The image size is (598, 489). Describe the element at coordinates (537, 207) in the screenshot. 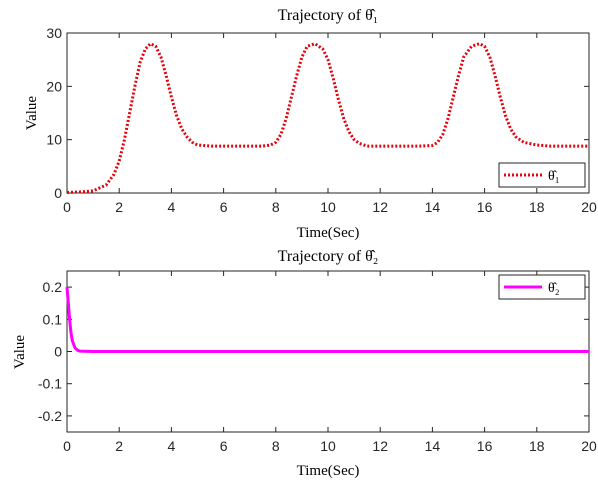

I see `top-x-tick-label: 18` at that location.